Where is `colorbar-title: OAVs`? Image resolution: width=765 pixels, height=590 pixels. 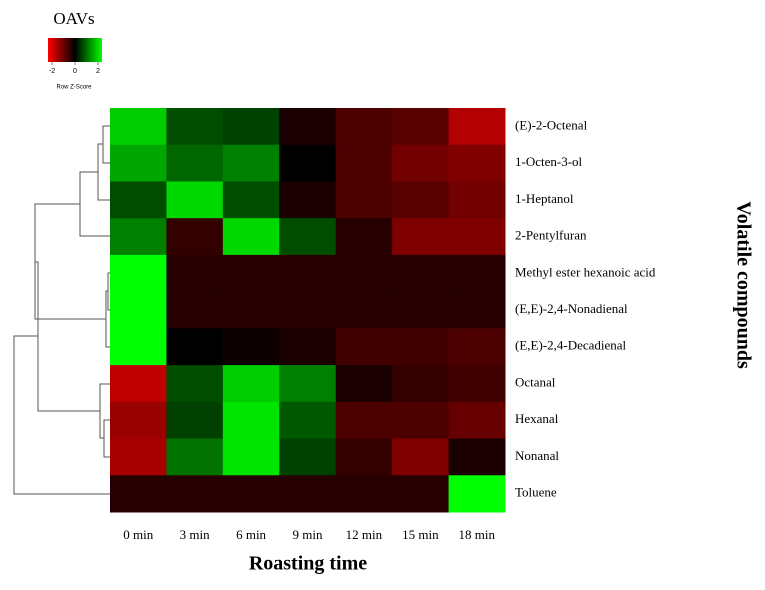
colorbar-title: OAVs is located at coordinates (73, 18).